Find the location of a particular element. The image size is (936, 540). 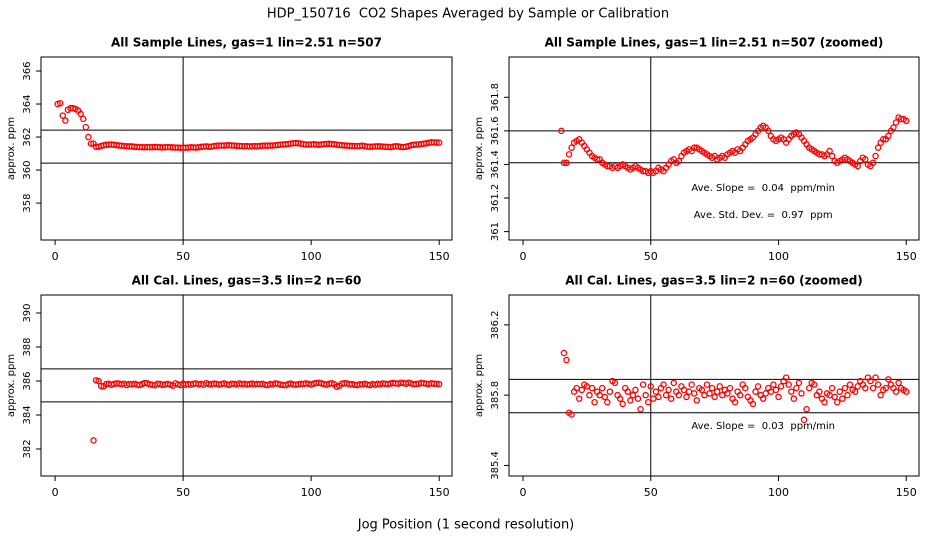

y-tick-label: 388 is located at coordinates (27, 346).